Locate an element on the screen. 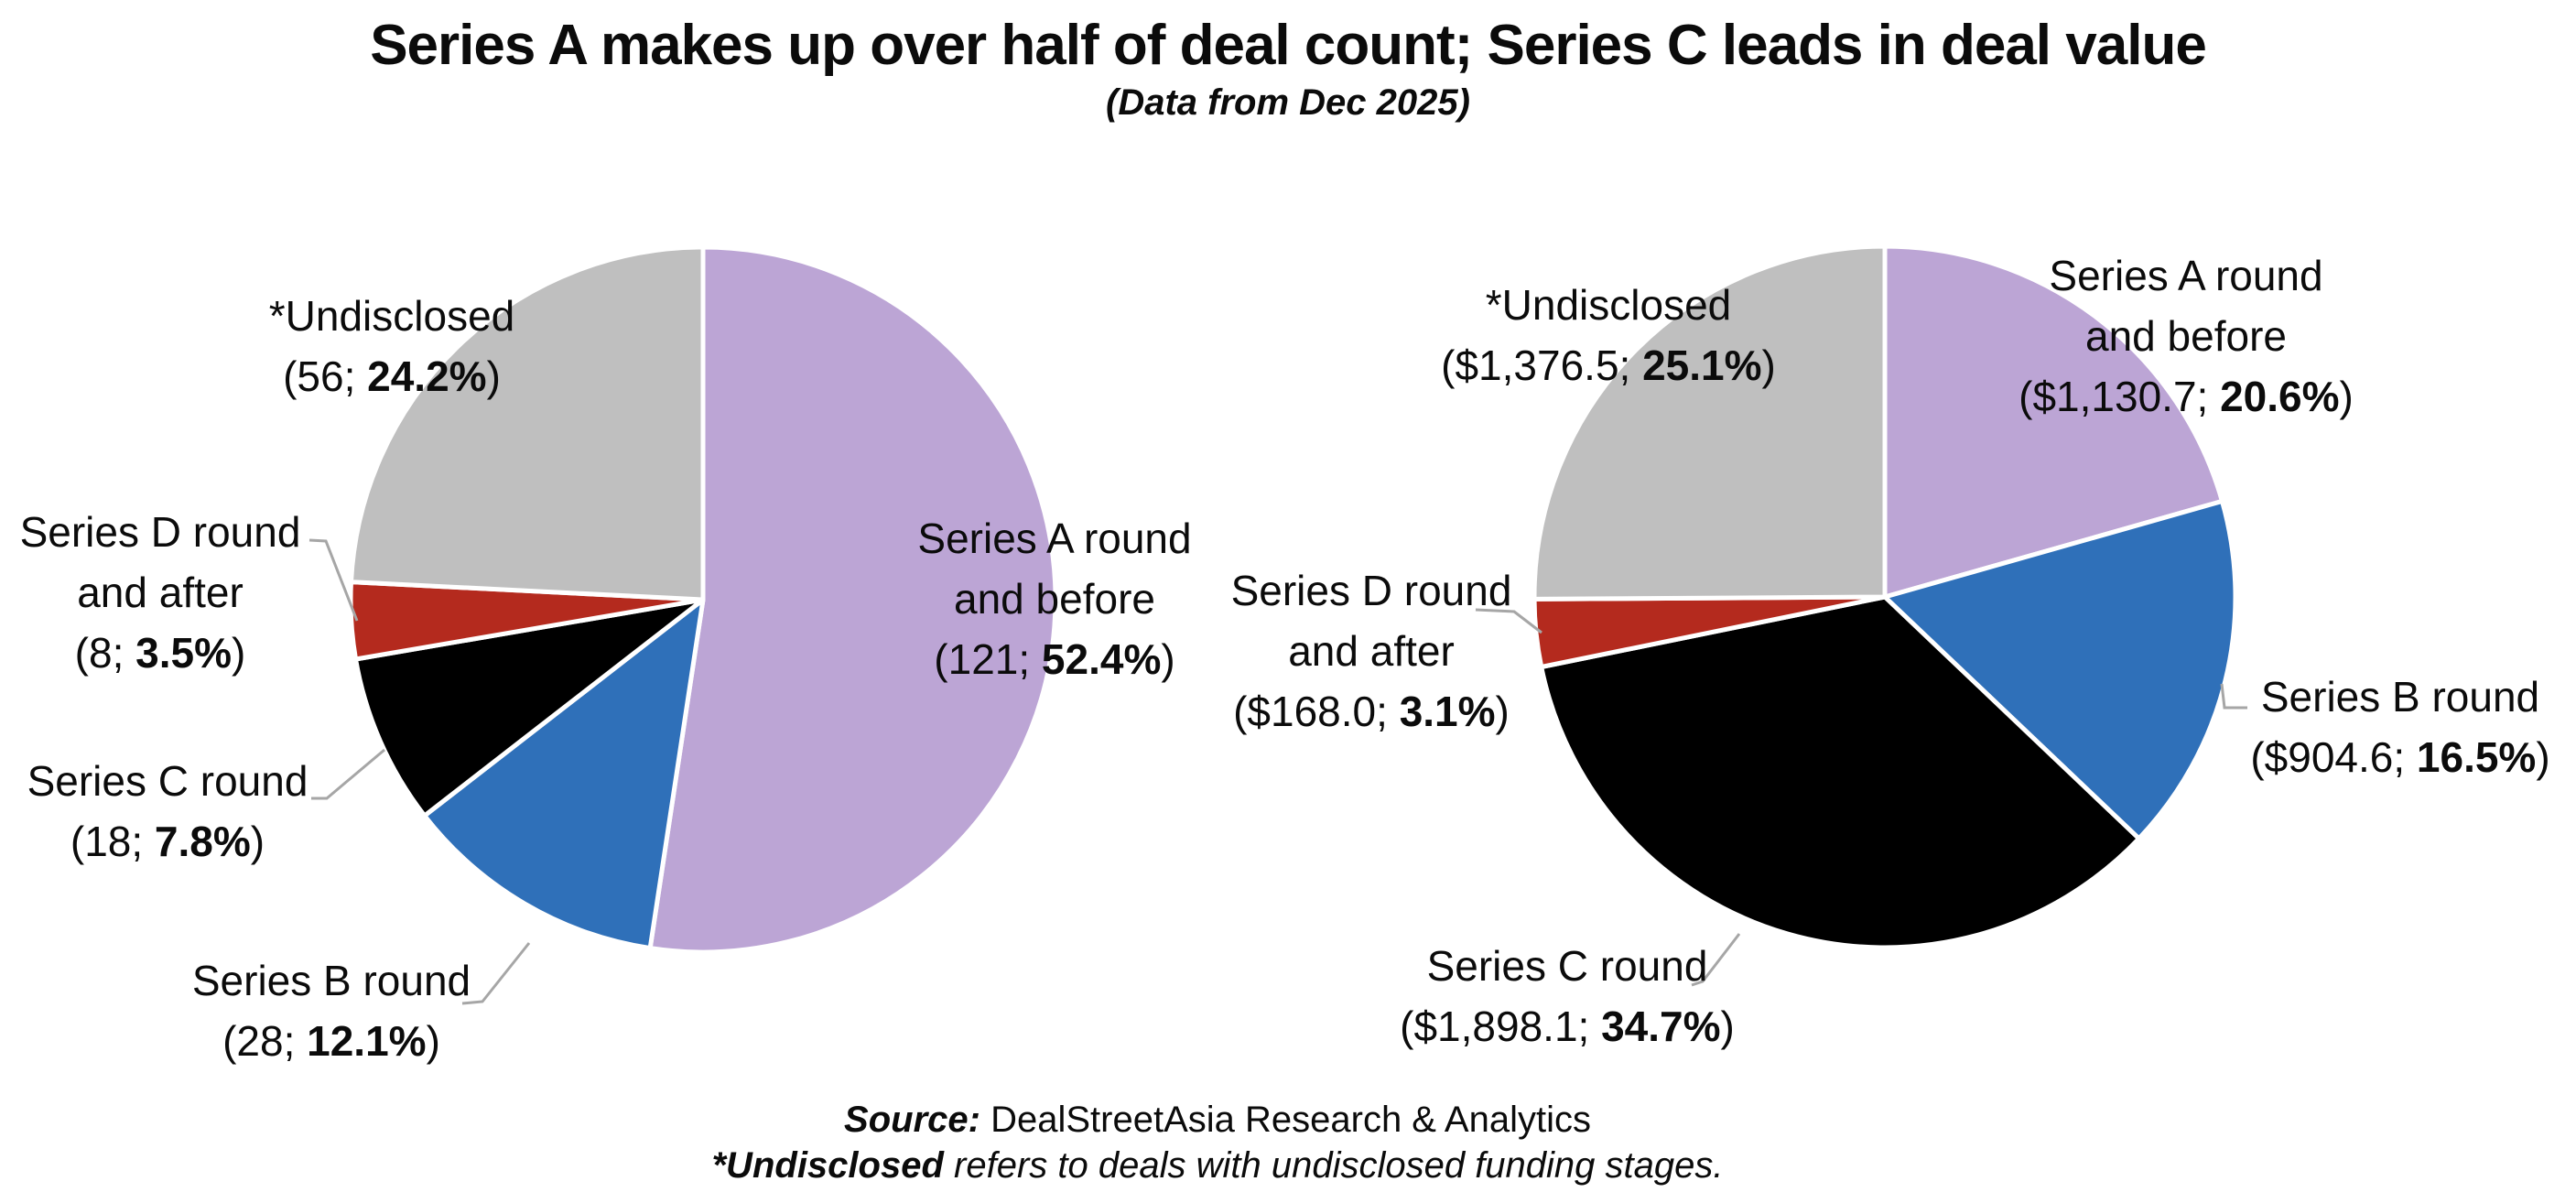  pie-label-deal-value-series-c-round: Series C round ($1,898.1; 34.7%) is located at coordinates (1568, 996).